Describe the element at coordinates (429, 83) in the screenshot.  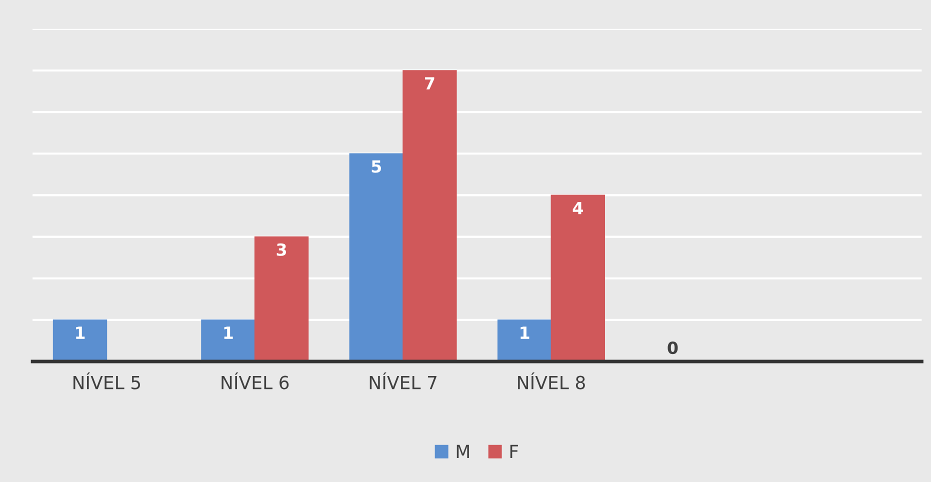
I see `data-label: 7` at that location.